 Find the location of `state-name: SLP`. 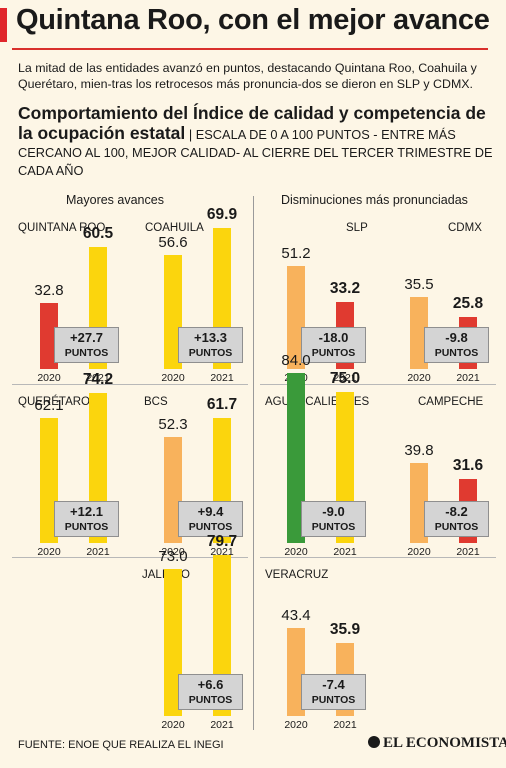

state-name: SLP is located at coordinates (357, 228).